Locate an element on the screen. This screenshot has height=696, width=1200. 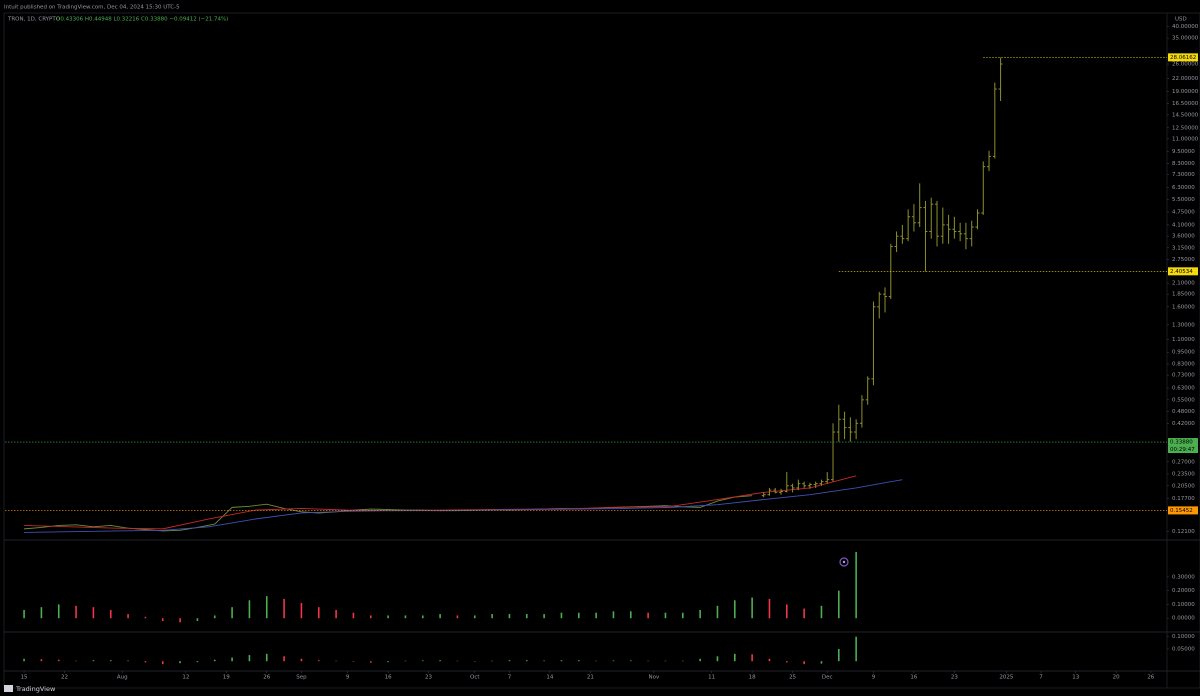
x-tick-label: Sep is located at coordinates (301, 678).